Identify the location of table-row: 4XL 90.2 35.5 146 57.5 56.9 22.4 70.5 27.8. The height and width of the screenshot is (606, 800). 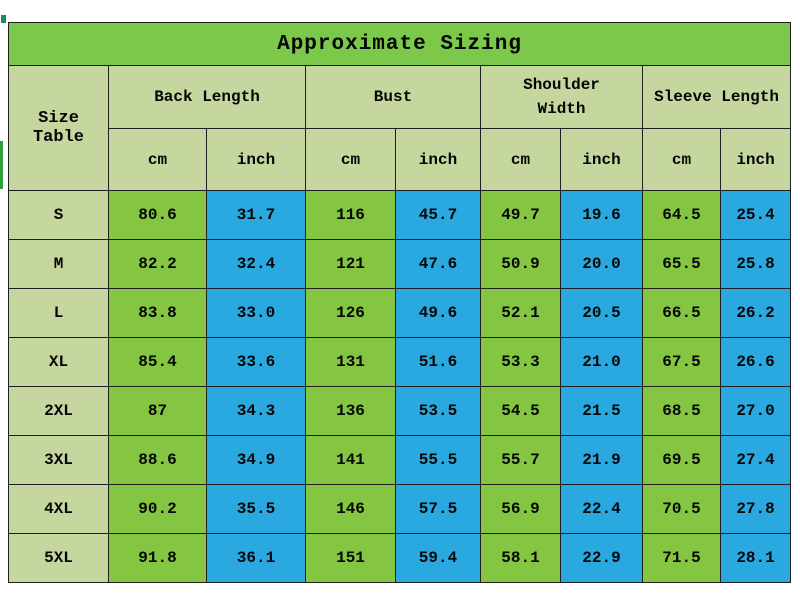
(400, 509).